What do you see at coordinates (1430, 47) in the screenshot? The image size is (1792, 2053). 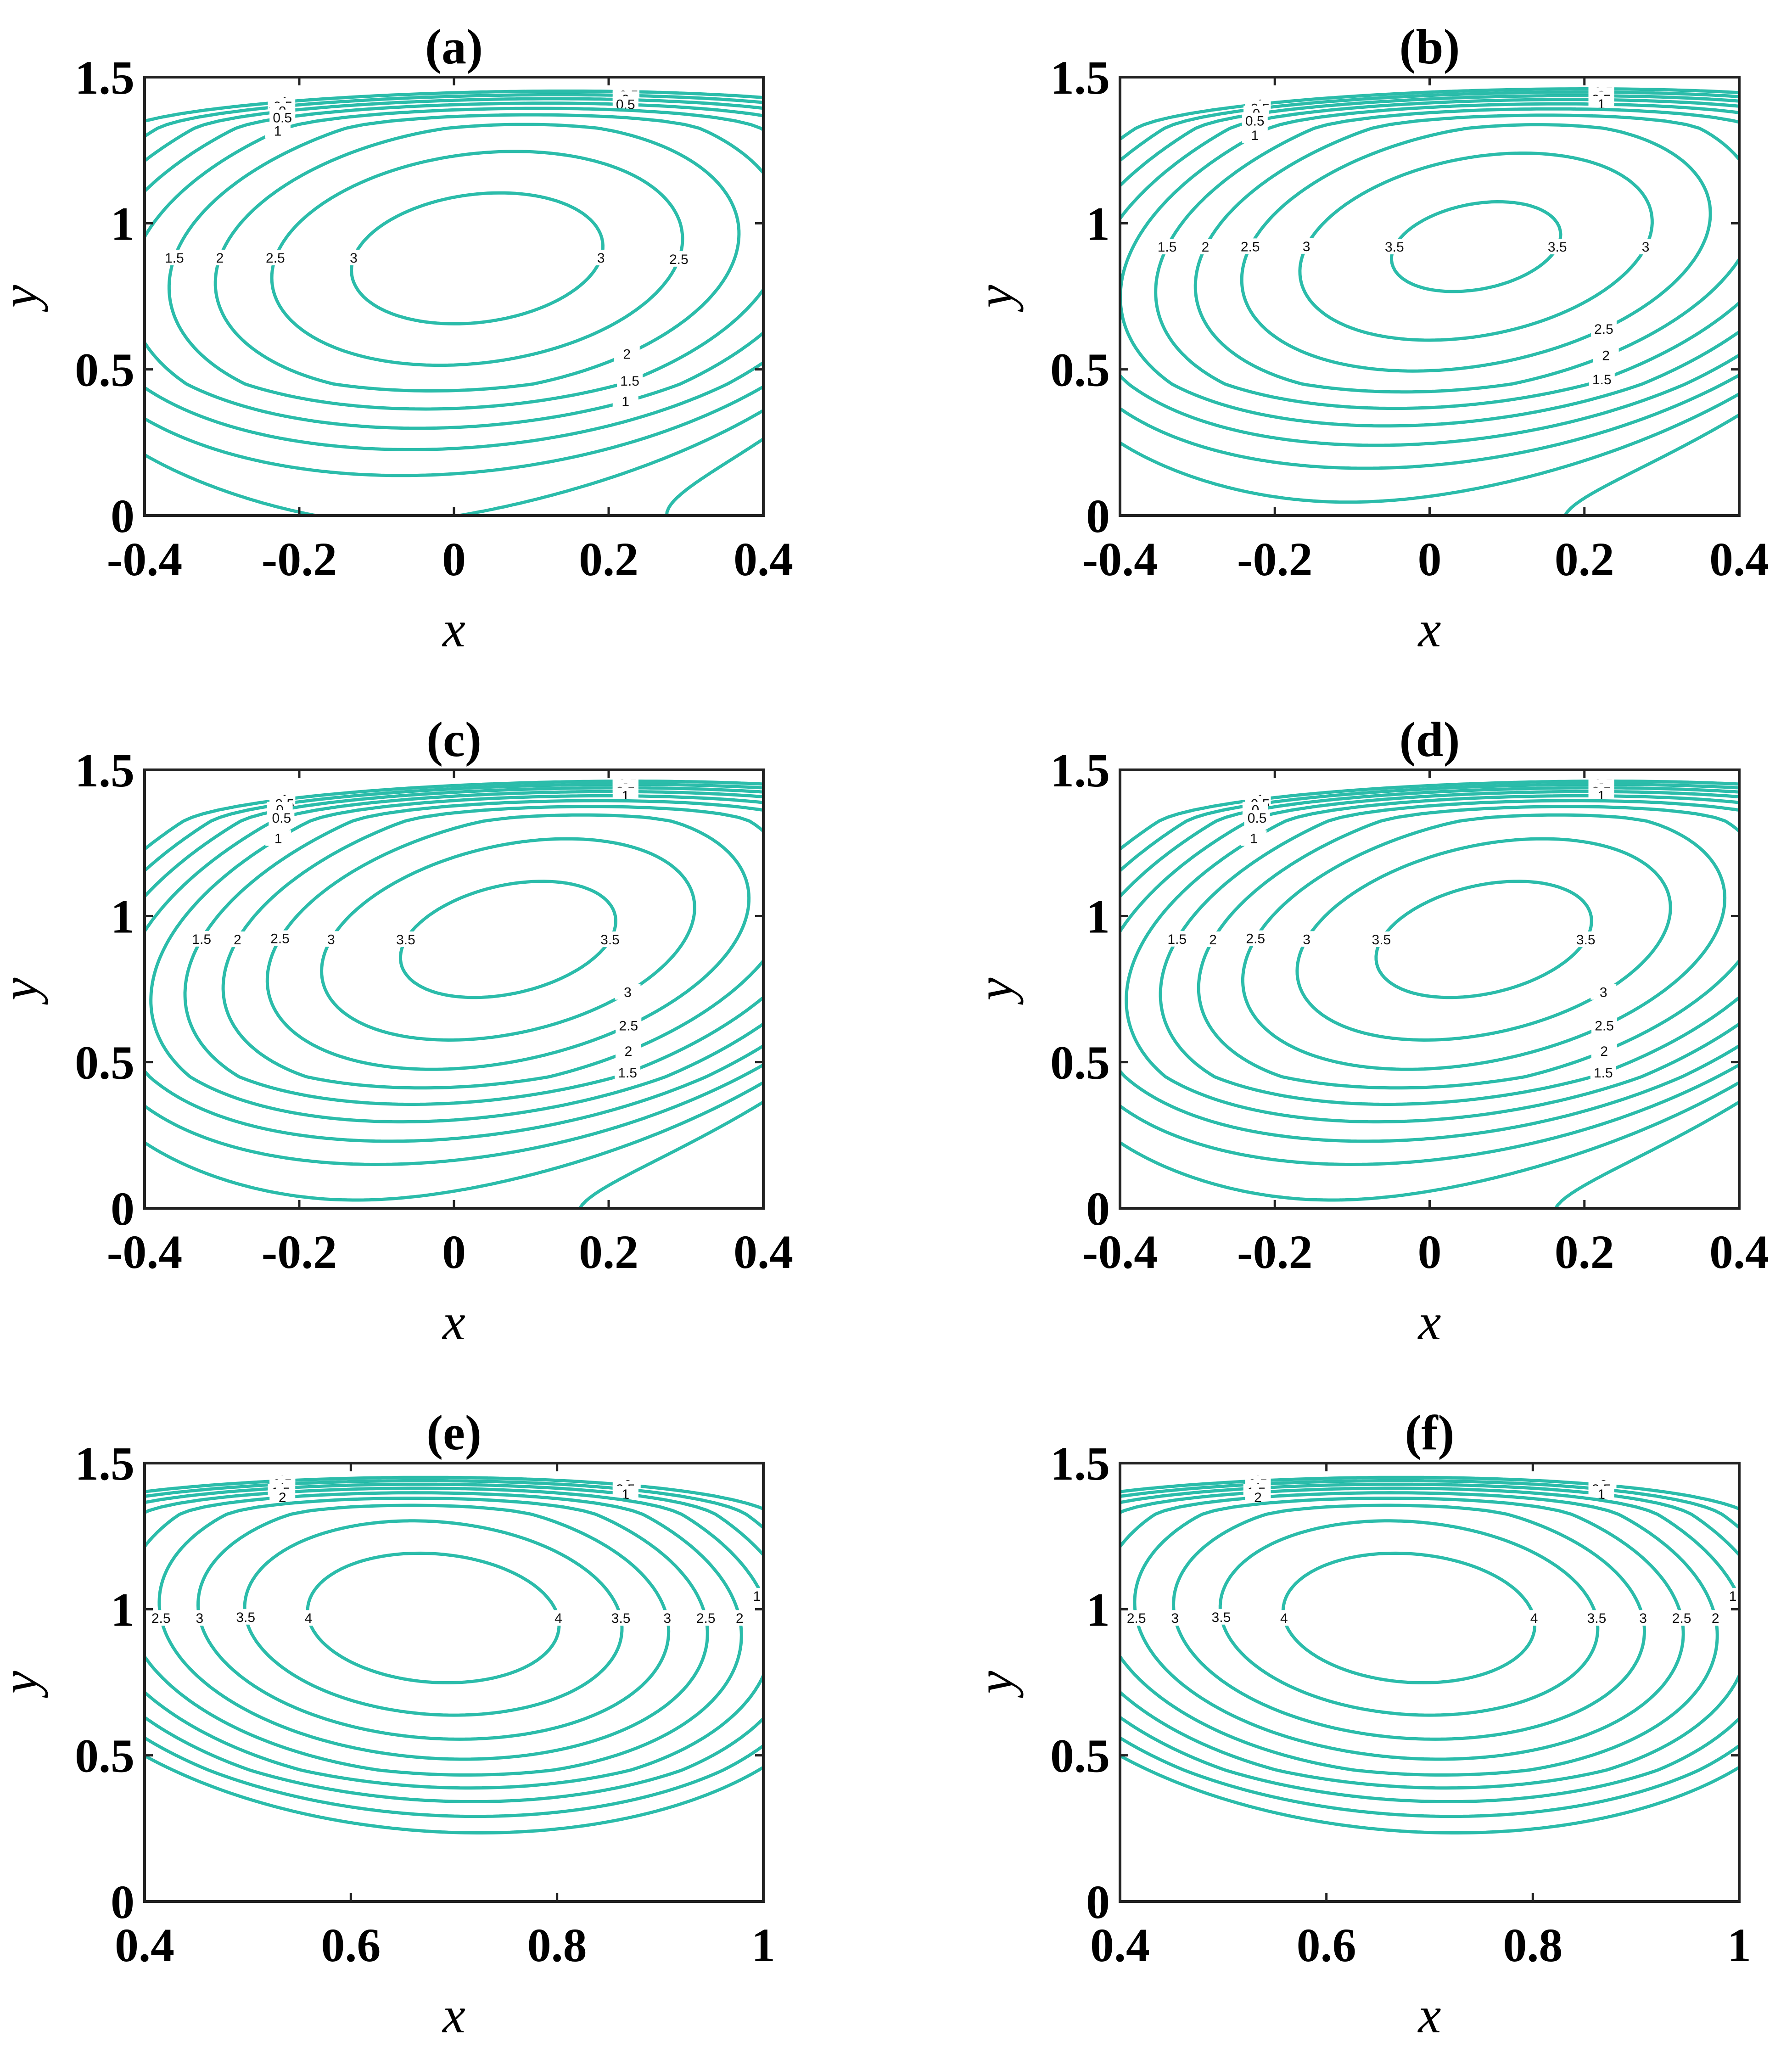 I see `panel-title: (b)` at bounding box center [1430, 47].